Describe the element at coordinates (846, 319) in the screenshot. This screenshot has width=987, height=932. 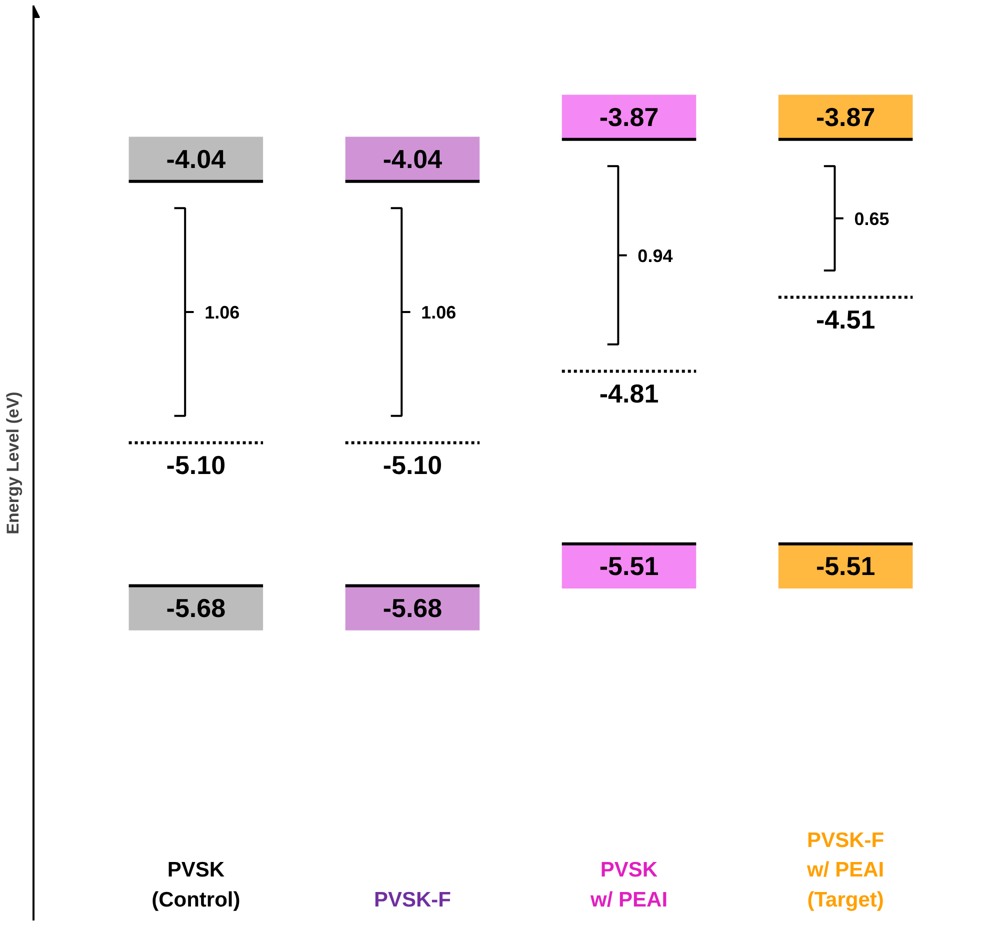
I see `data-label: -4.51` at that location.